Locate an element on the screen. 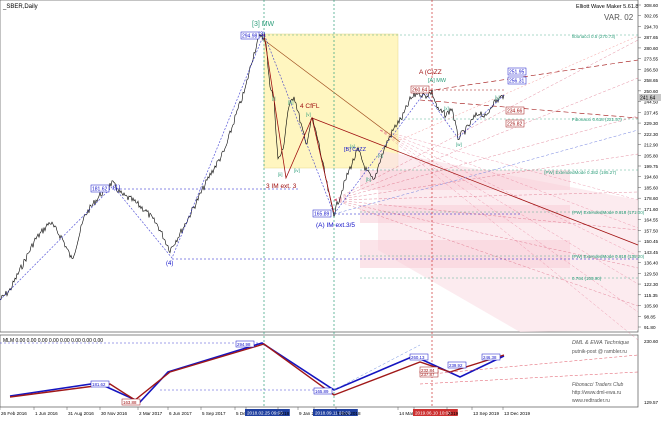 Image resolution: width=670 pixels, height=426 pixels. waveB-cozz-label: [B] CoZZ is located at coordinates (355, 150).